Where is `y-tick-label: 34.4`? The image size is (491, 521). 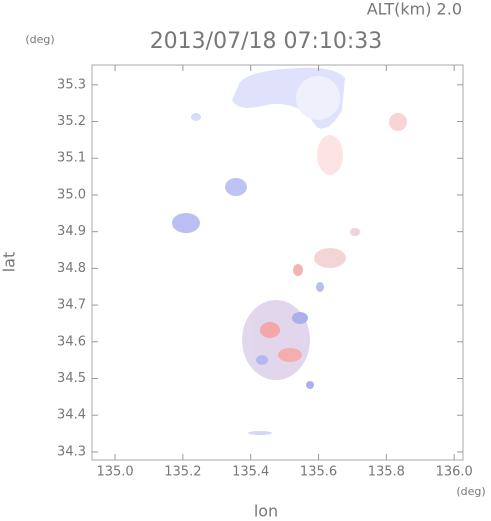
y-tick-label: 34.4 is located at coordinates (71, 415).